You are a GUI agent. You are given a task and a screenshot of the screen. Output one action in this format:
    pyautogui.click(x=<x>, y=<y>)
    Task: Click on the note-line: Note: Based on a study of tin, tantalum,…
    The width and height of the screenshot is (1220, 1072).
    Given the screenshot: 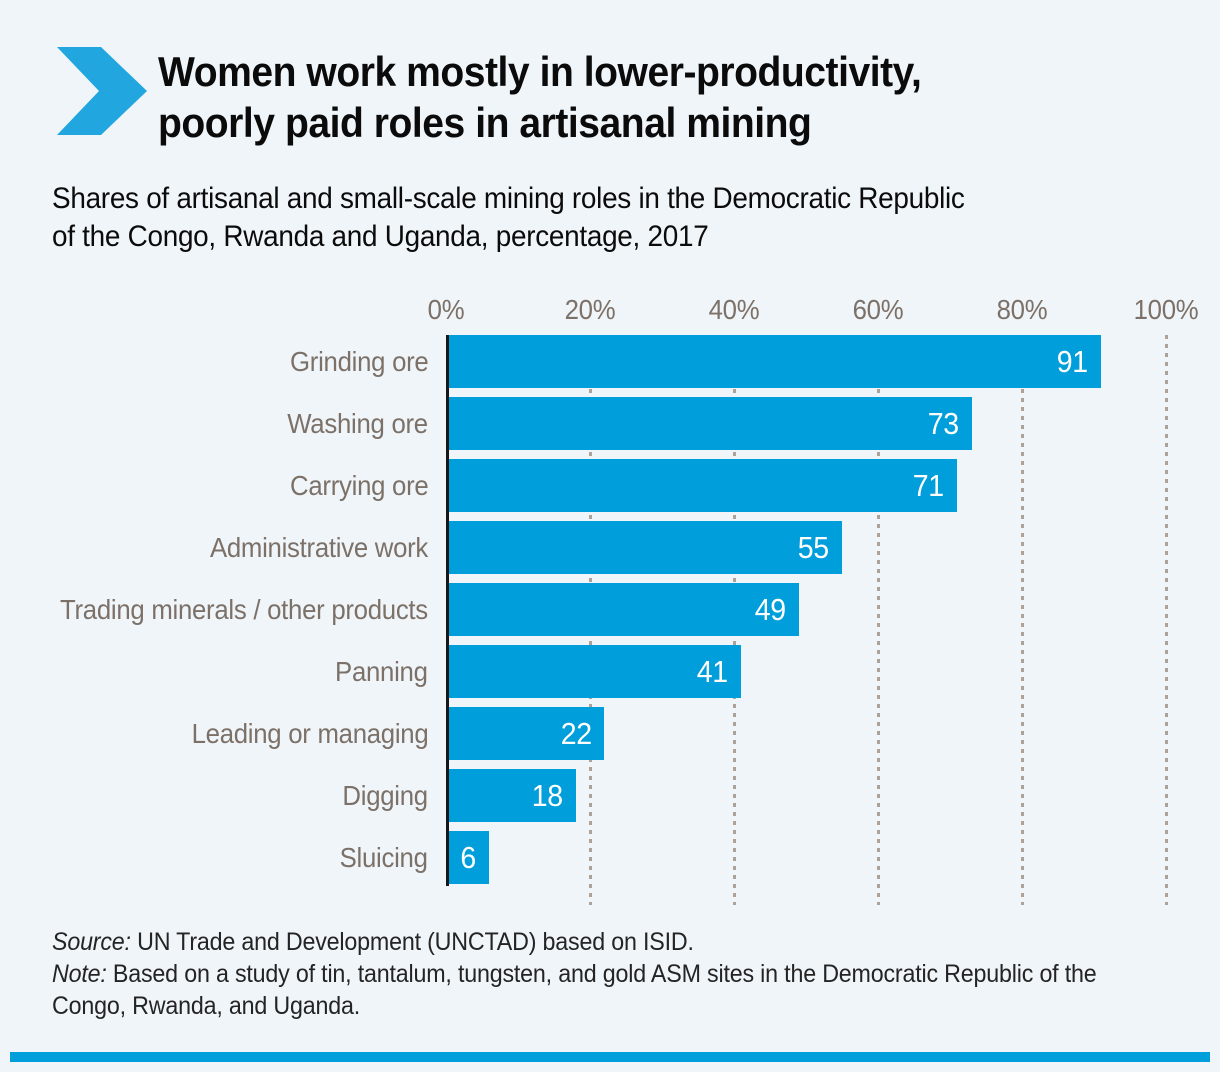 What is the action you would take?
    pyautogui.click(x=636, y=990)
    